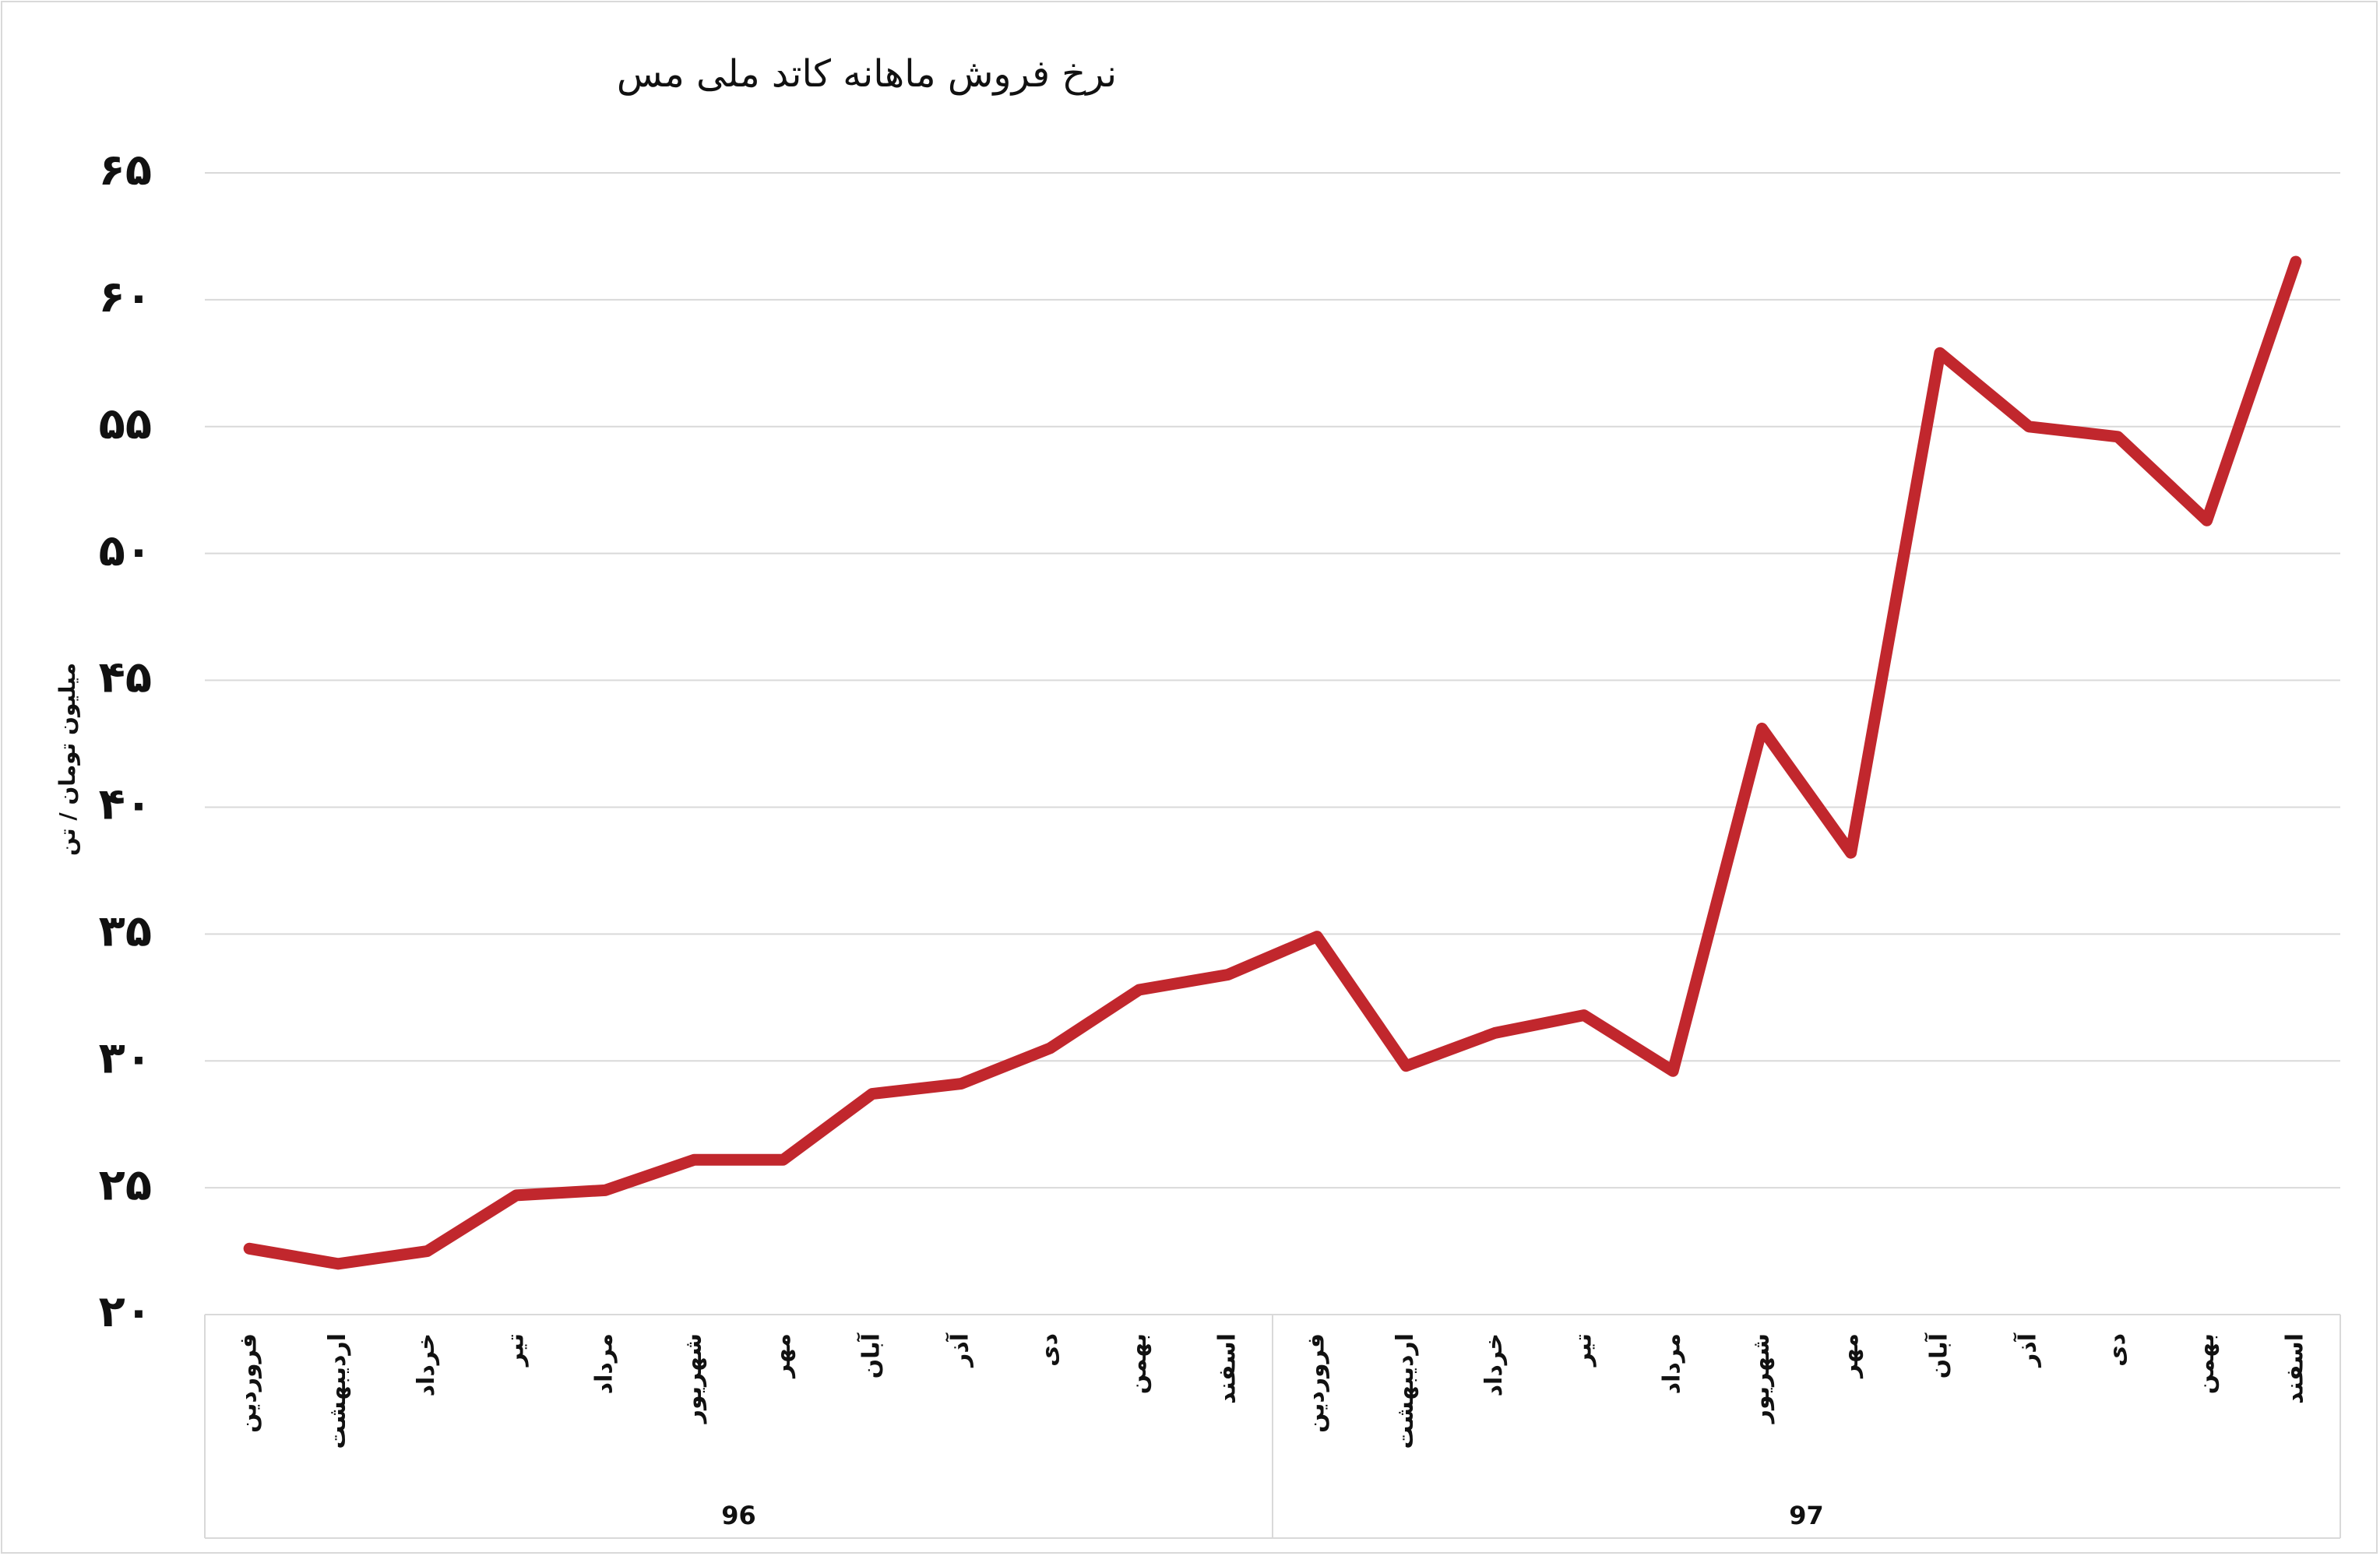  What do you see at coordinates (125, 805) in the screenshot?
I see `y-tick-label: ۴۰` at bounding box center [125, 805].